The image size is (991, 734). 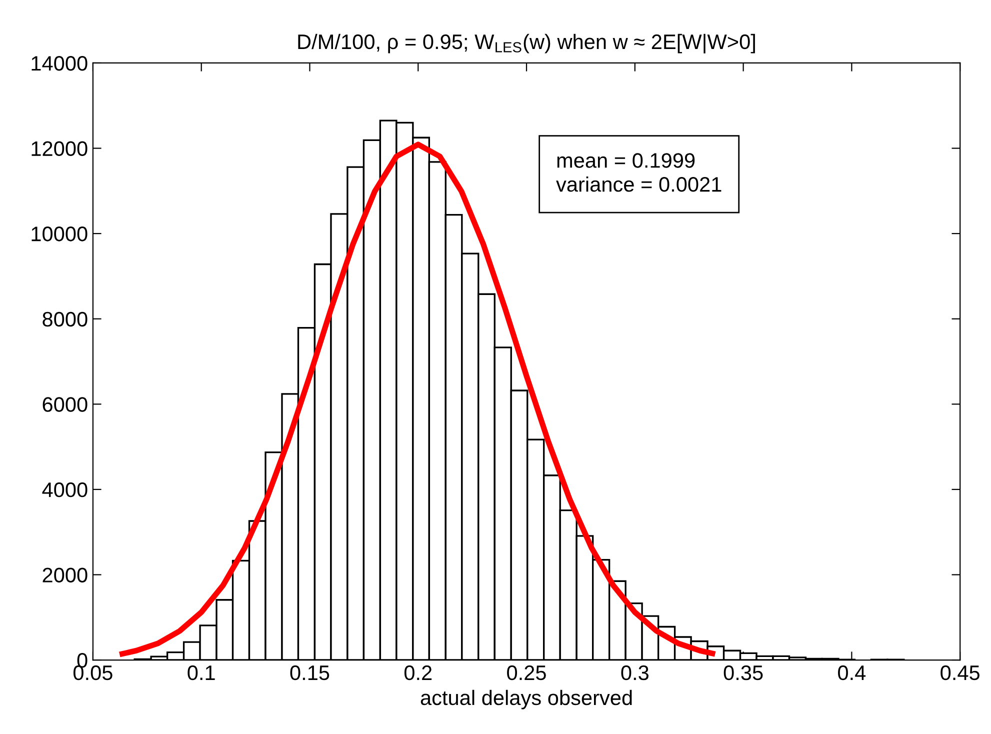 I want to click on x-tick-label: 0.35, so click(x=743, y=672).